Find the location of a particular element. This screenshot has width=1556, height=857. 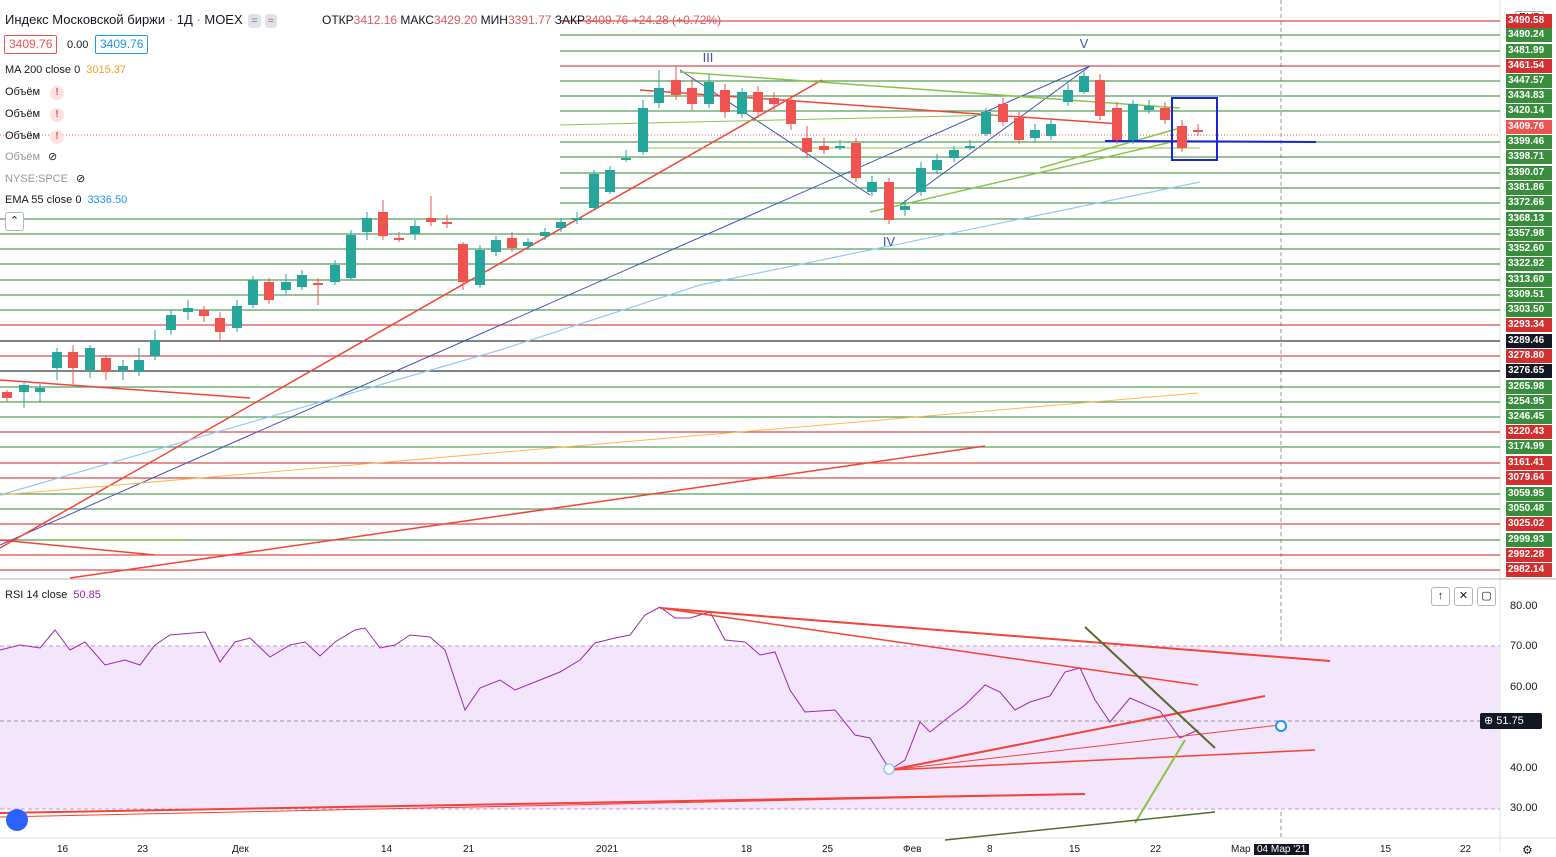

ask-price-box: 3409.76 is located at coordinates (122, 44).